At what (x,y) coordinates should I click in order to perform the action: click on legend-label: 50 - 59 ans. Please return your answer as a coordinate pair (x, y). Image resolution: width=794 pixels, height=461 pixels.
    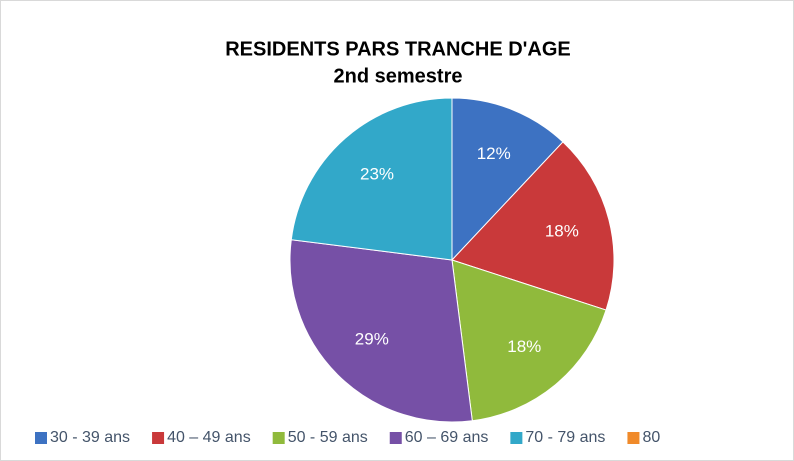
    Looking at the image, I should click on (328, 437).